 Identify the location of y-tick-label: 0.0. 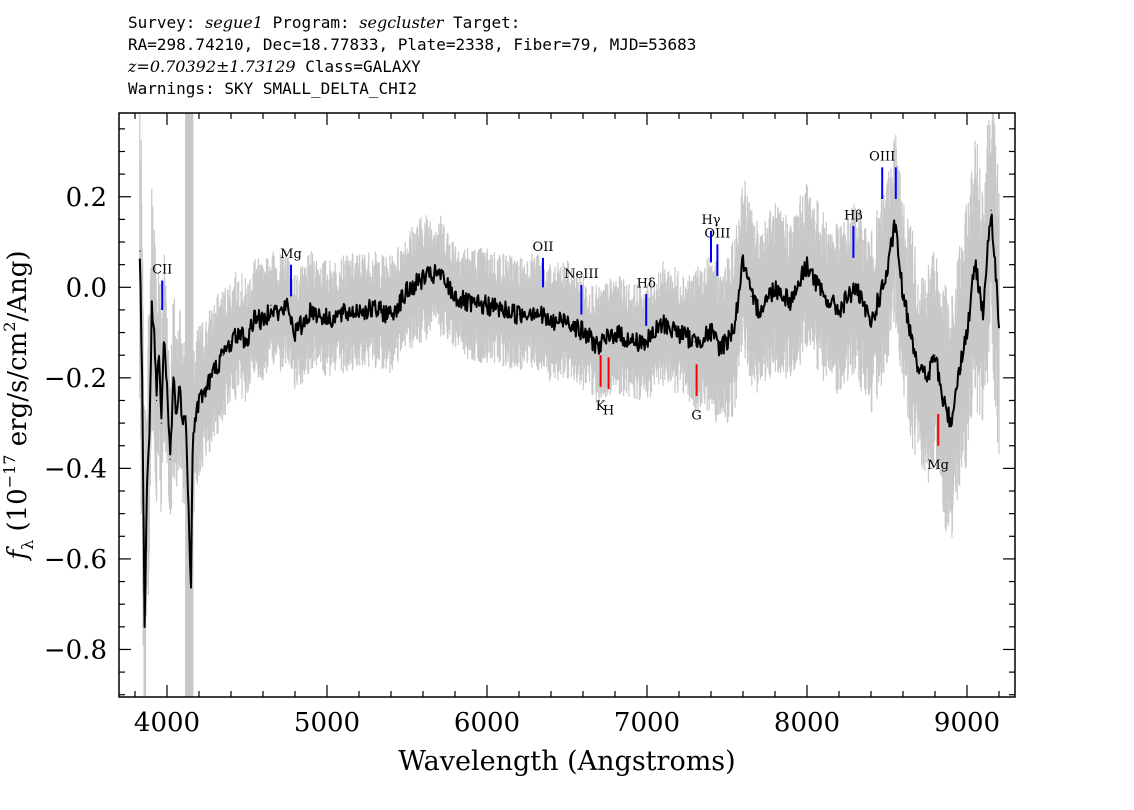
(86, 288).